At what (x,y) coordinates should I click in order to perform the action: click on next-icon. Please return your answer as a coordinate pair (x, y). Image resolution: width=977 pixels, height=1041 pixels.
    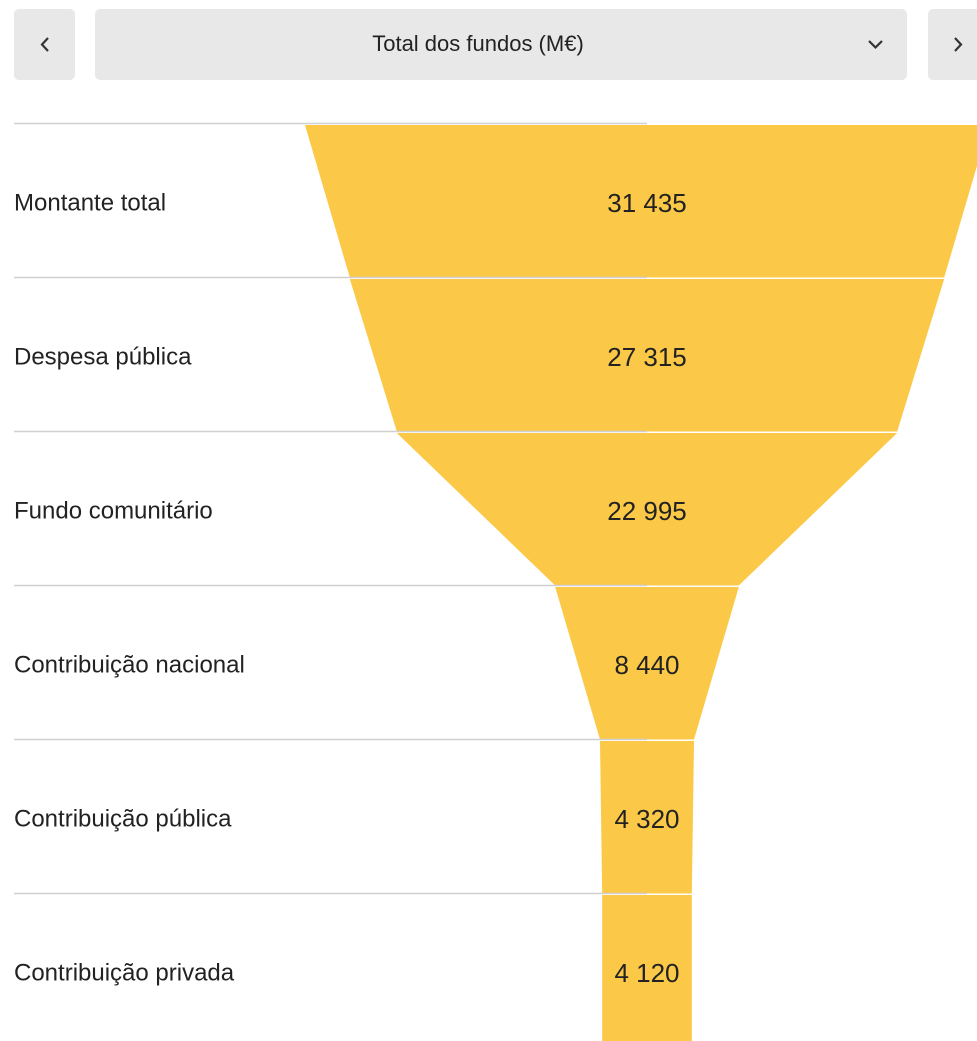
    Looking at the image, I should click on (958, 44).